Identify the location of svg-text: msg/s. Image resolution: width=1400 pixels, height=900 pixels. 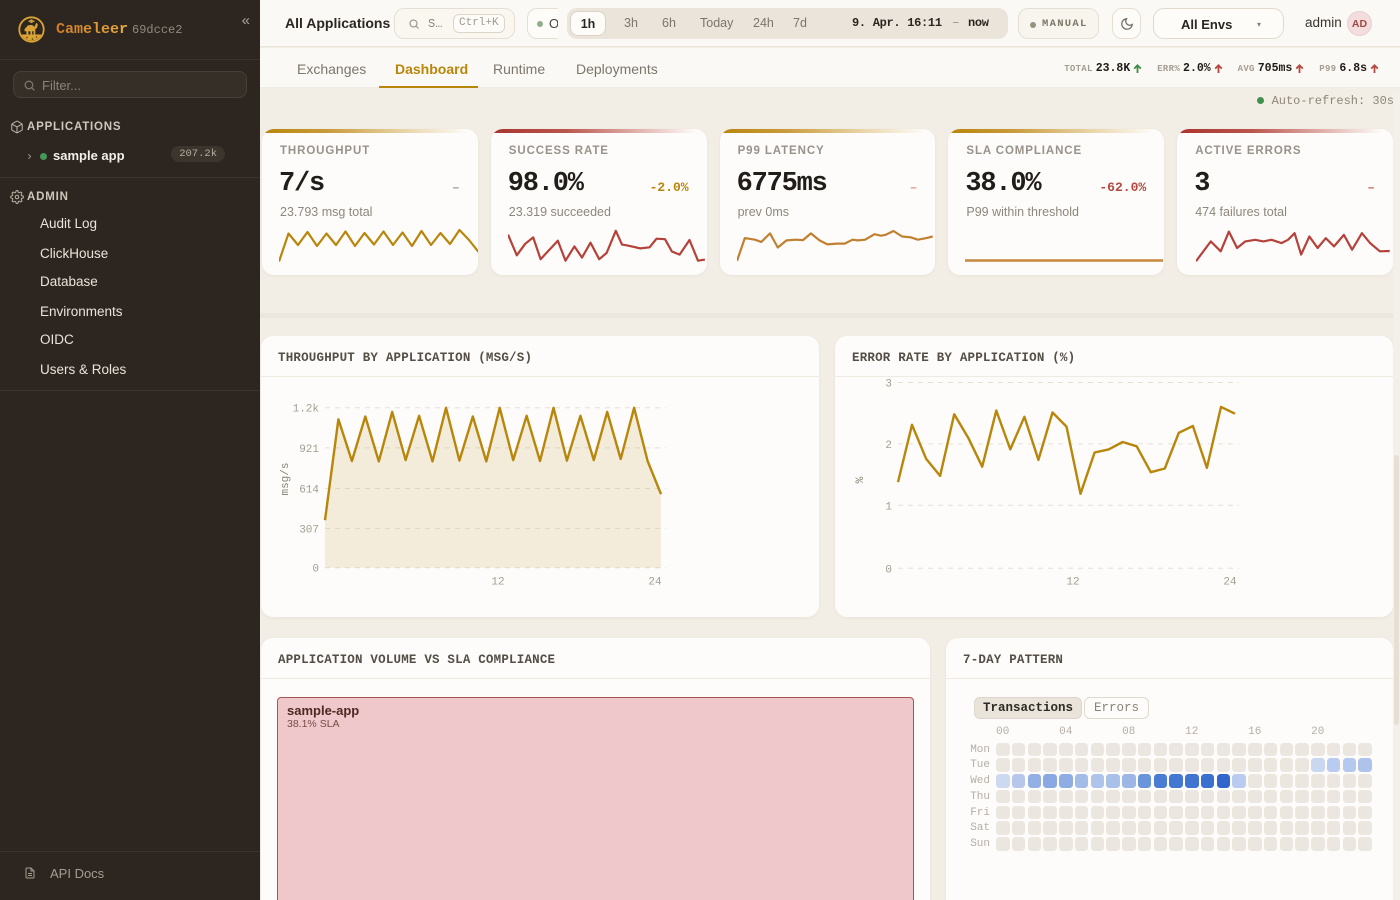
(286, 478).